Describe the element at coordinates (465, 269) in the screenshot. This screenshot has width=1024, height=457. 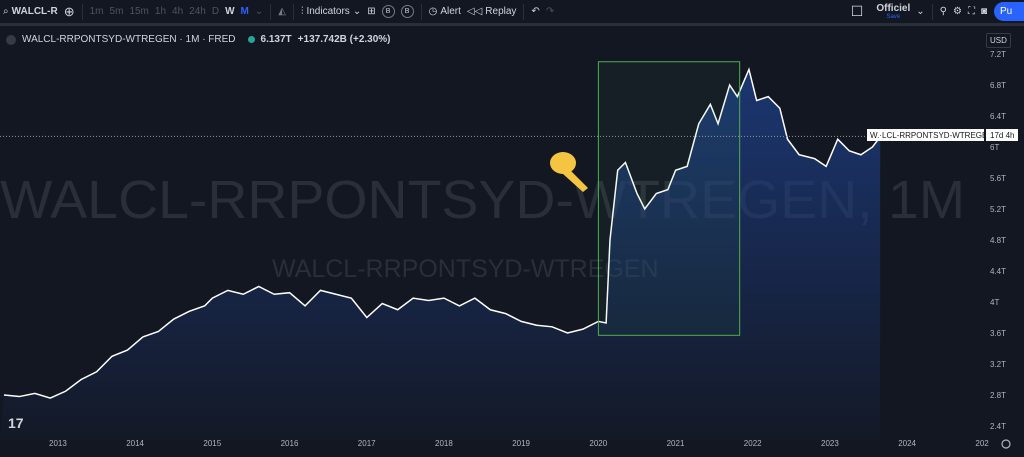
I see `watermark-sub: WALCL-RRPONTSYD-WTREGEN` at that location.